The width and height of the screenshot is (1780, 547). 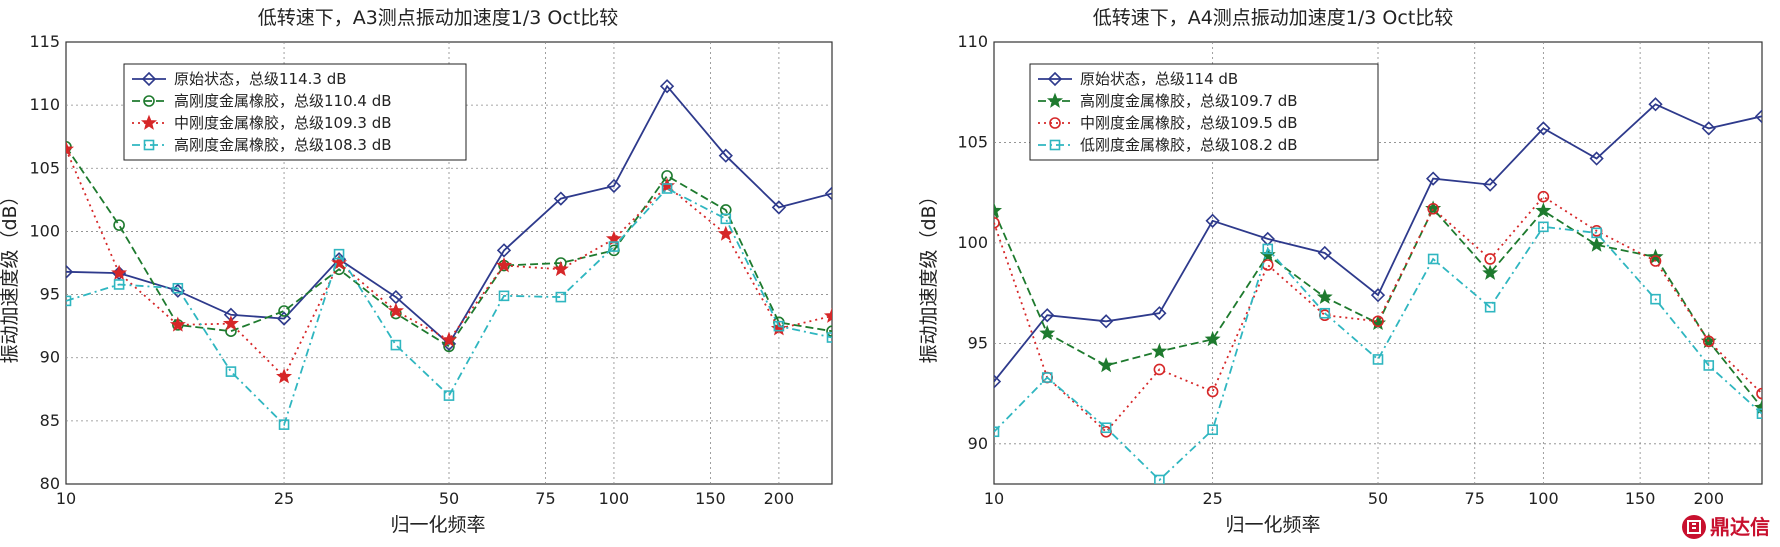 What do you see at coordinates (972, 41) in the screenshot?
I see `y-tick-label: 110` at bounding box center [972, 41].